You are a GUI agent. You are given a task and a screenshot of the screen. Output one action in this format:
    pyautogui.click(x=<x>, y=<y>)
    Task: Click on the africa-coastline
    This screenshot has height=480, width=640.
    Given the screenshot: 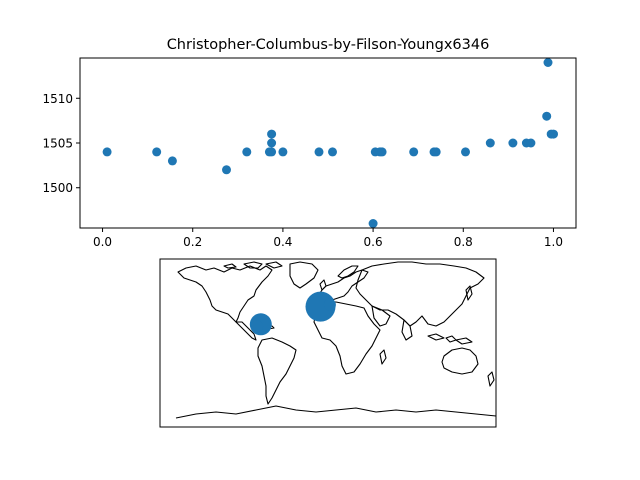 What is the action you would take?
    pyautogui.click(x=347, y=338)
    